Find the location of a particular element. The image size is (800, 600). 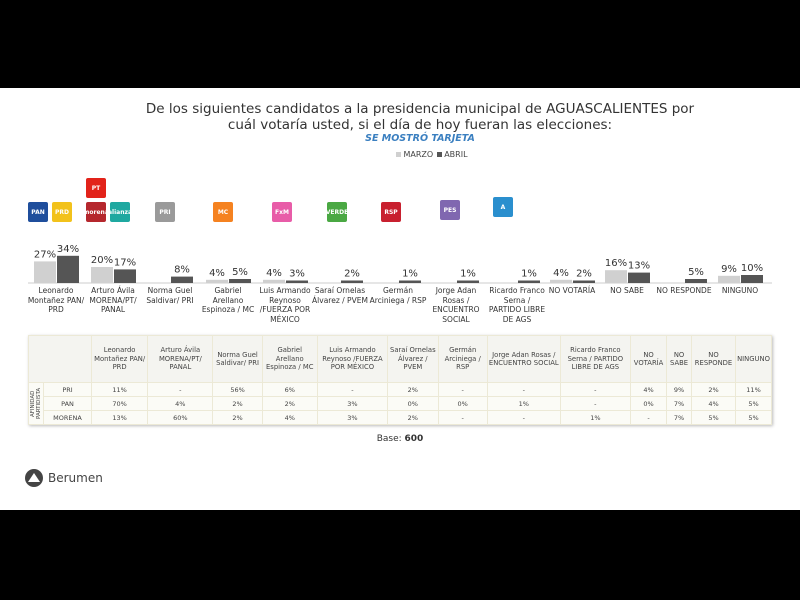

data-label: 16% is located at coordinates (616, 263).